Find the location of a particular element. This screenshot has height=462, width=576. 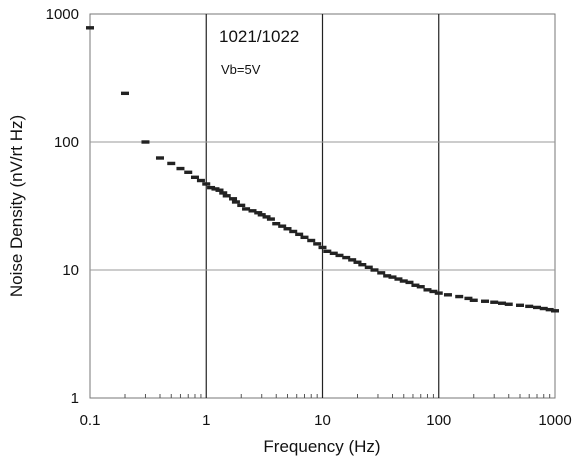

y-tick-labels: 1 10 100 1000 is located at coordinates (62, 206).